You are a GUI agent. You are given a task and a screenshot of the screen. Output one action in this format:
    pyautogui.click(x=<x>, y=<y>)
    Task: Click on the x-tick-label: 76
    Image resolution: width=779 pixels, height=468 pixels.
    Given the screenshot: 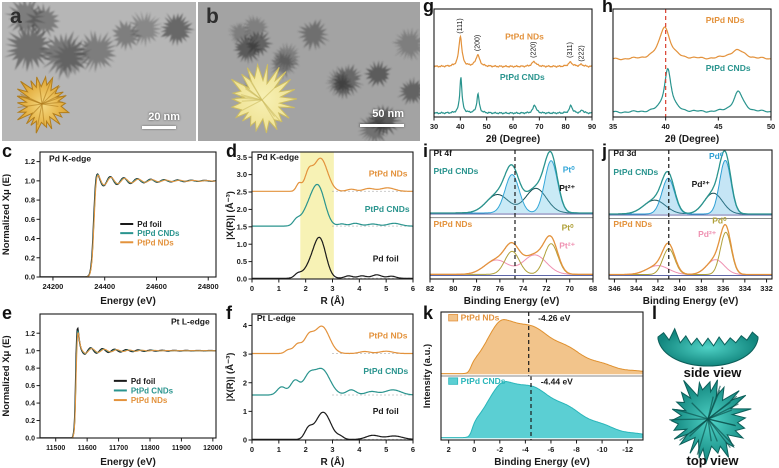 What is the action you would take?
    pyautogui.click(x=500, y=288)
    